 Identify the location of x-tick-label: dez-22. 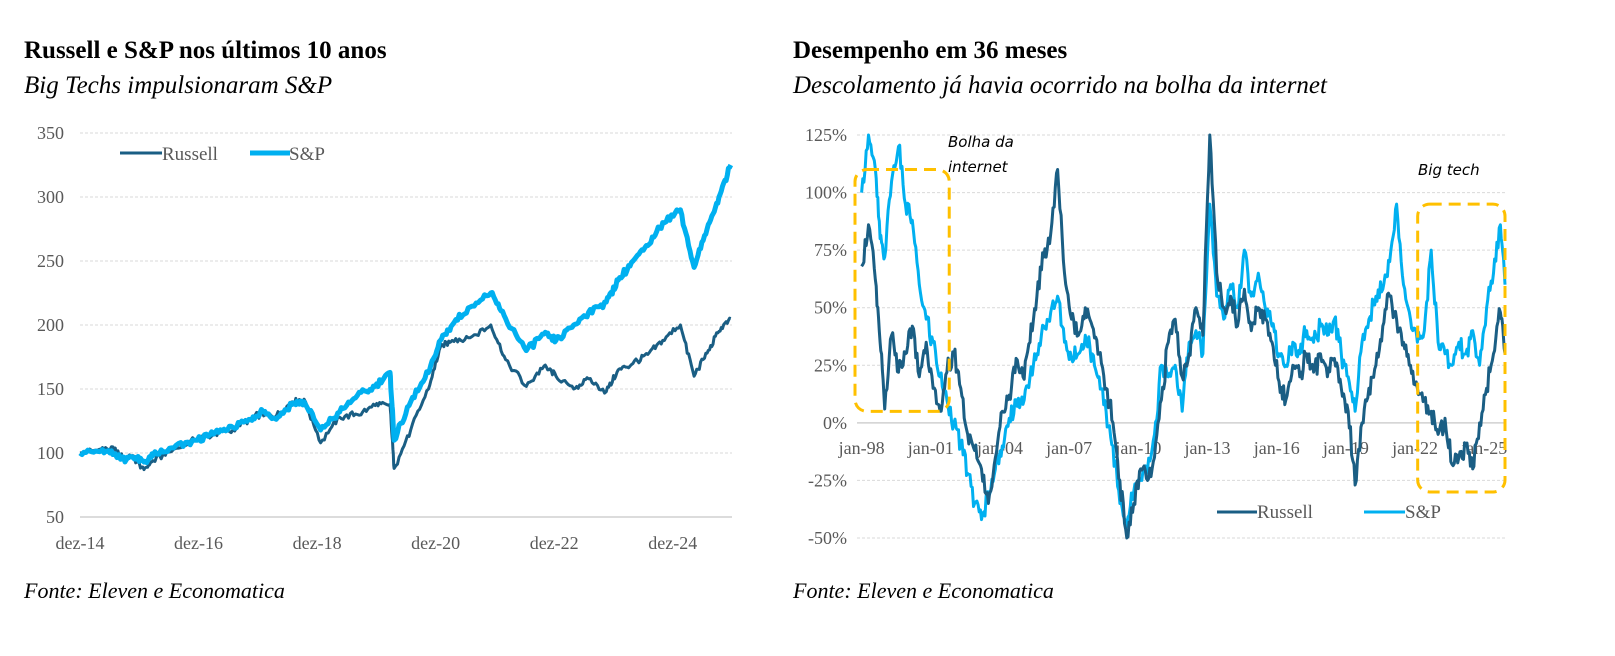
(554, 543).